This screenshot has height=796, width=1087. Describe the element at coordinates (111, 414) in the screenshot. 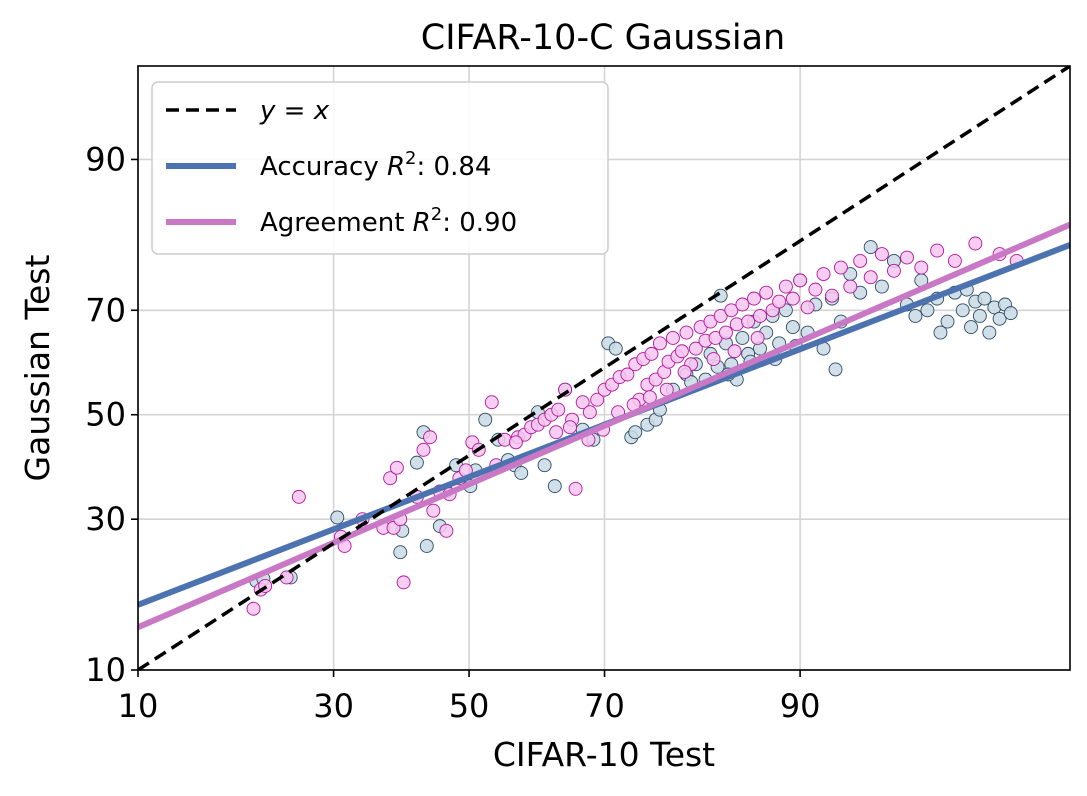

I see `y-axis-ticks: 10 30 50 70 90` at that location.